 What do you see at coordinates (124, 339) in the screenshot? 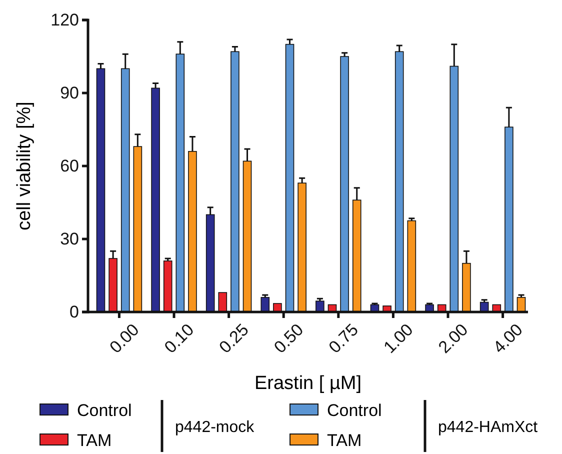
I see `x-tick-label: 0.00` at bounding box center [124, 339].